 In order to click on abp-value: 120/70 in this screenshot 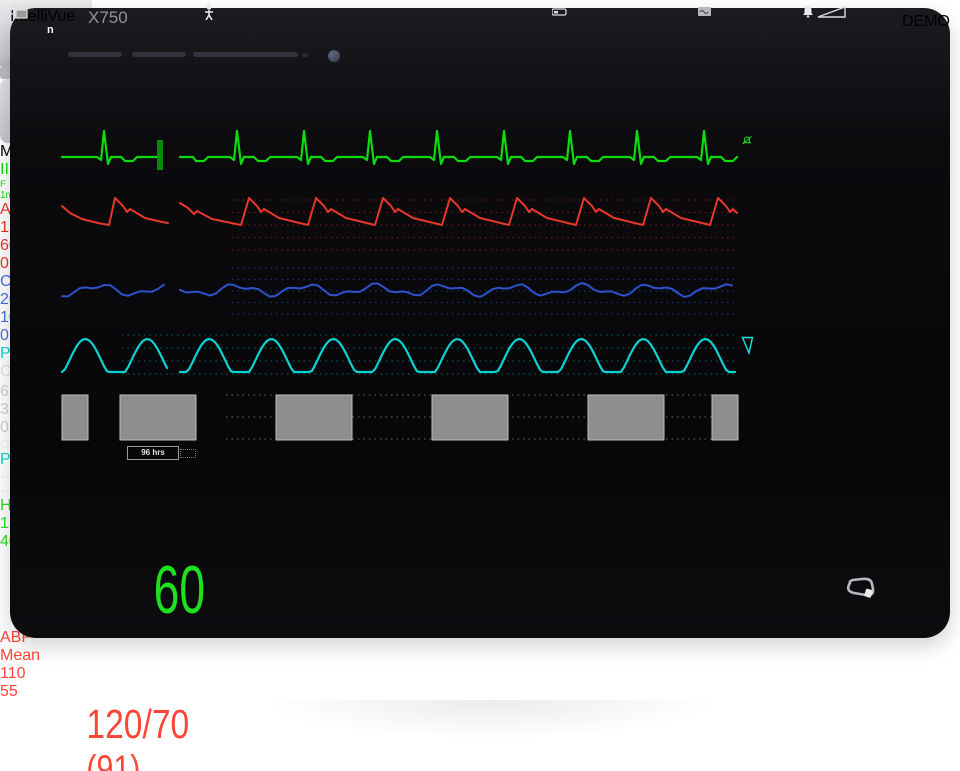, I will do `click(138, 724)`.